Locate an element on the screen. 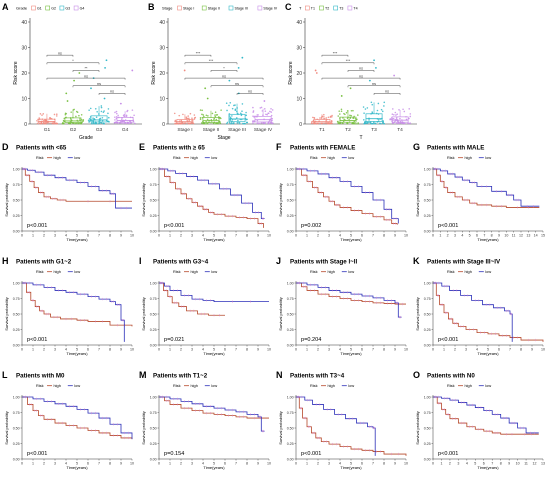  y-tick-label: 1.00 is located at coordinates (16, 283).